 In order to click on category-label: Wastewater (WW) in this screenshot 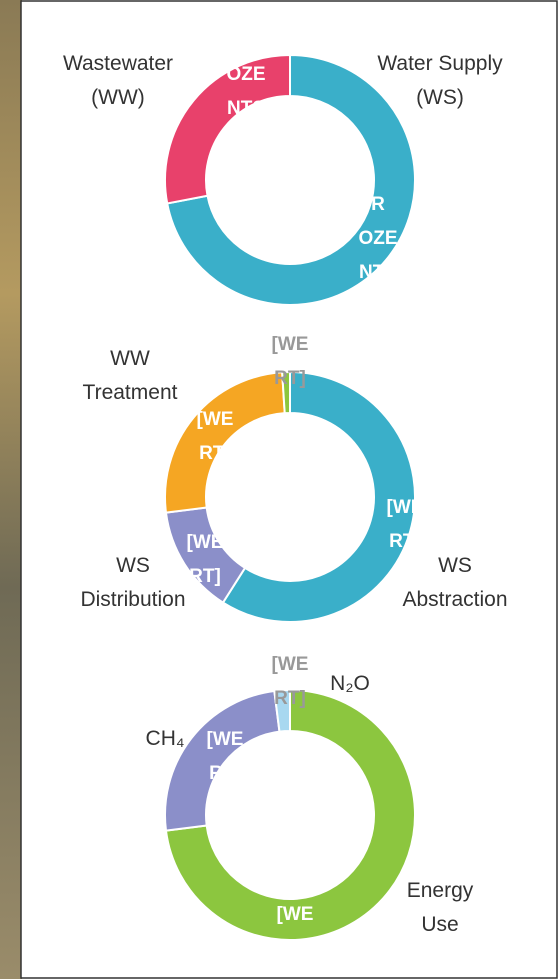, I will do `click(118, 80)`.